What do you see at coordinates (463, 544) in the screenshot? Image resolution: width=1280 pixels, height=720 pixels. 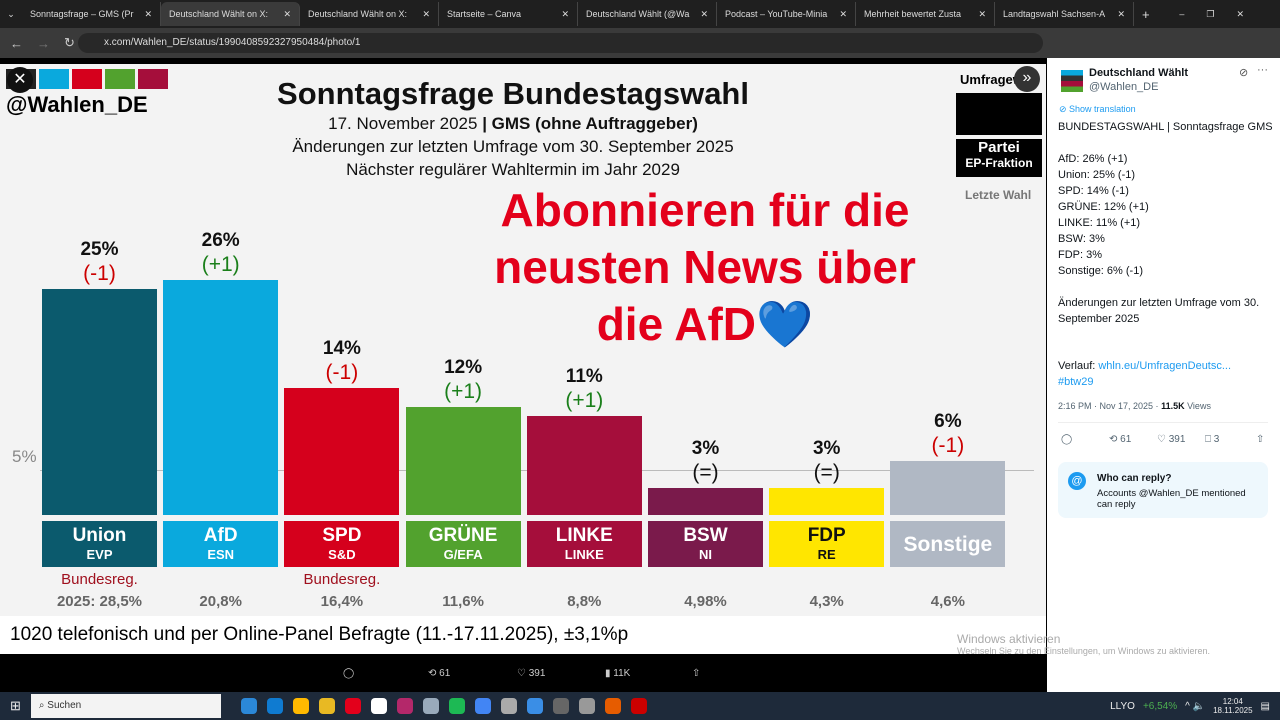 I see `party-label: GRÜNE G/EFA` at bounding box center [463, 544].